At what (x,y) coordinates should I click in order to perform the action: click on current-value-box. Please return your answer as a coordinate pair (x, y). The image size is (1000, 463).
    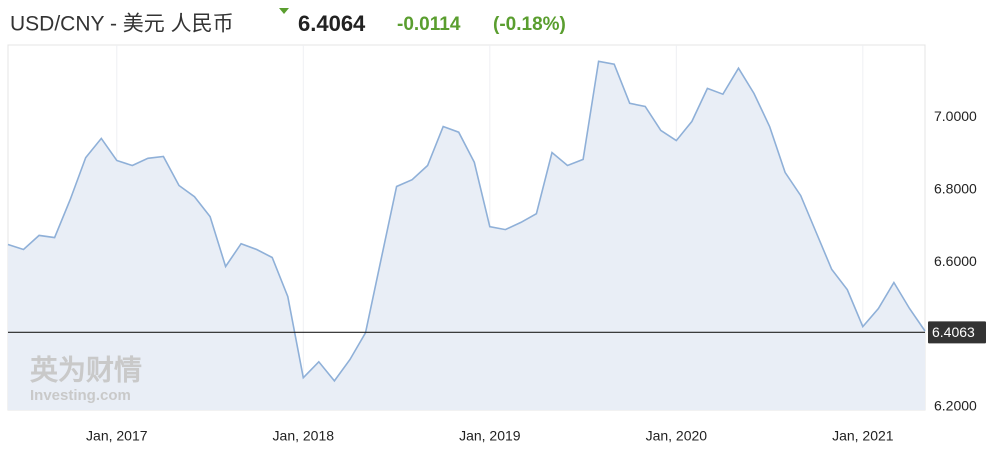
    Looking at the image, I should click on (957, 332).